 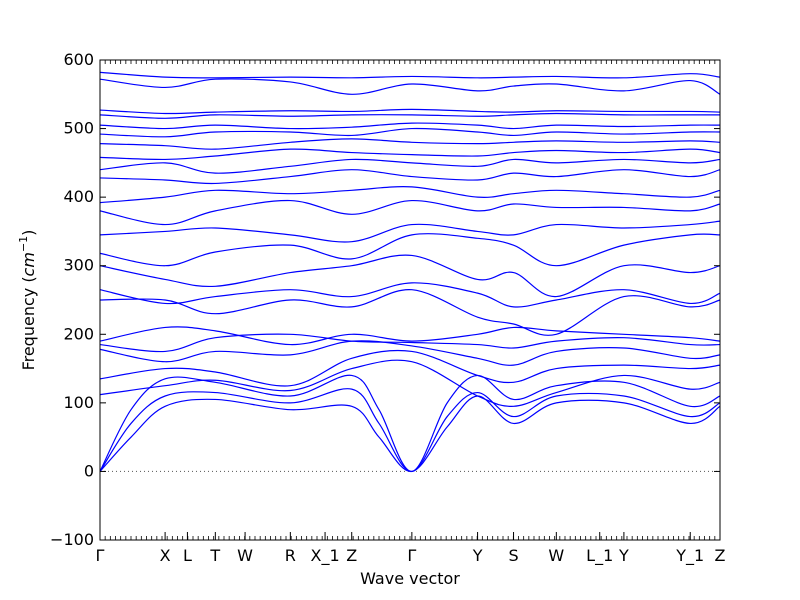 I want to click on x-tick-label: Y_1, so click(x=689, y=556).